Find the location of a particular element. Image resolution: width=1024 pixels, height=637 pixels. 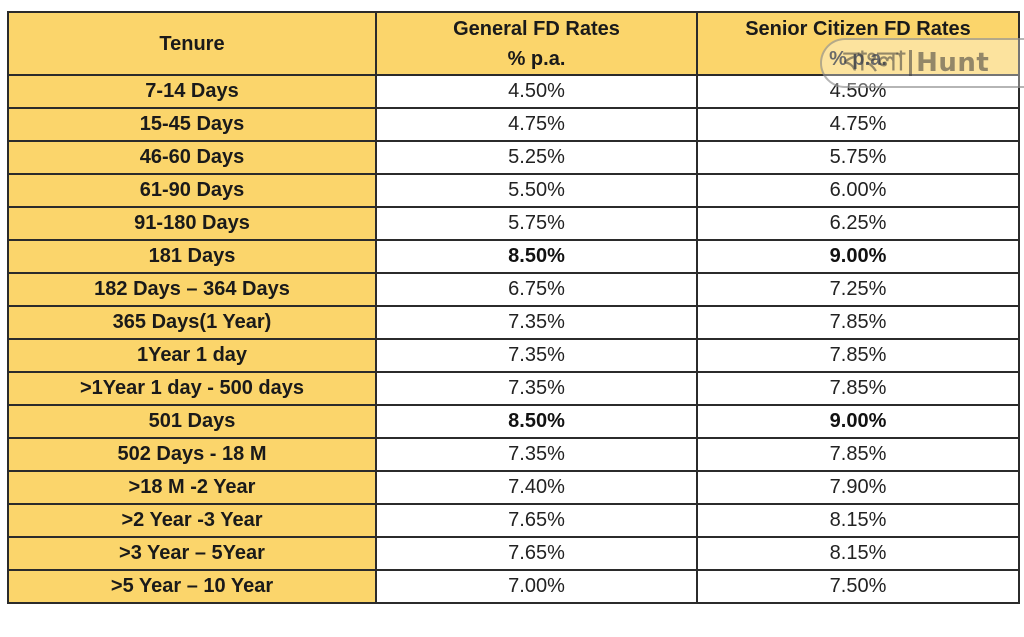

table-row: 182 Days – 364 Days 6.75% 7.25% is located at coordinates (513, 289).